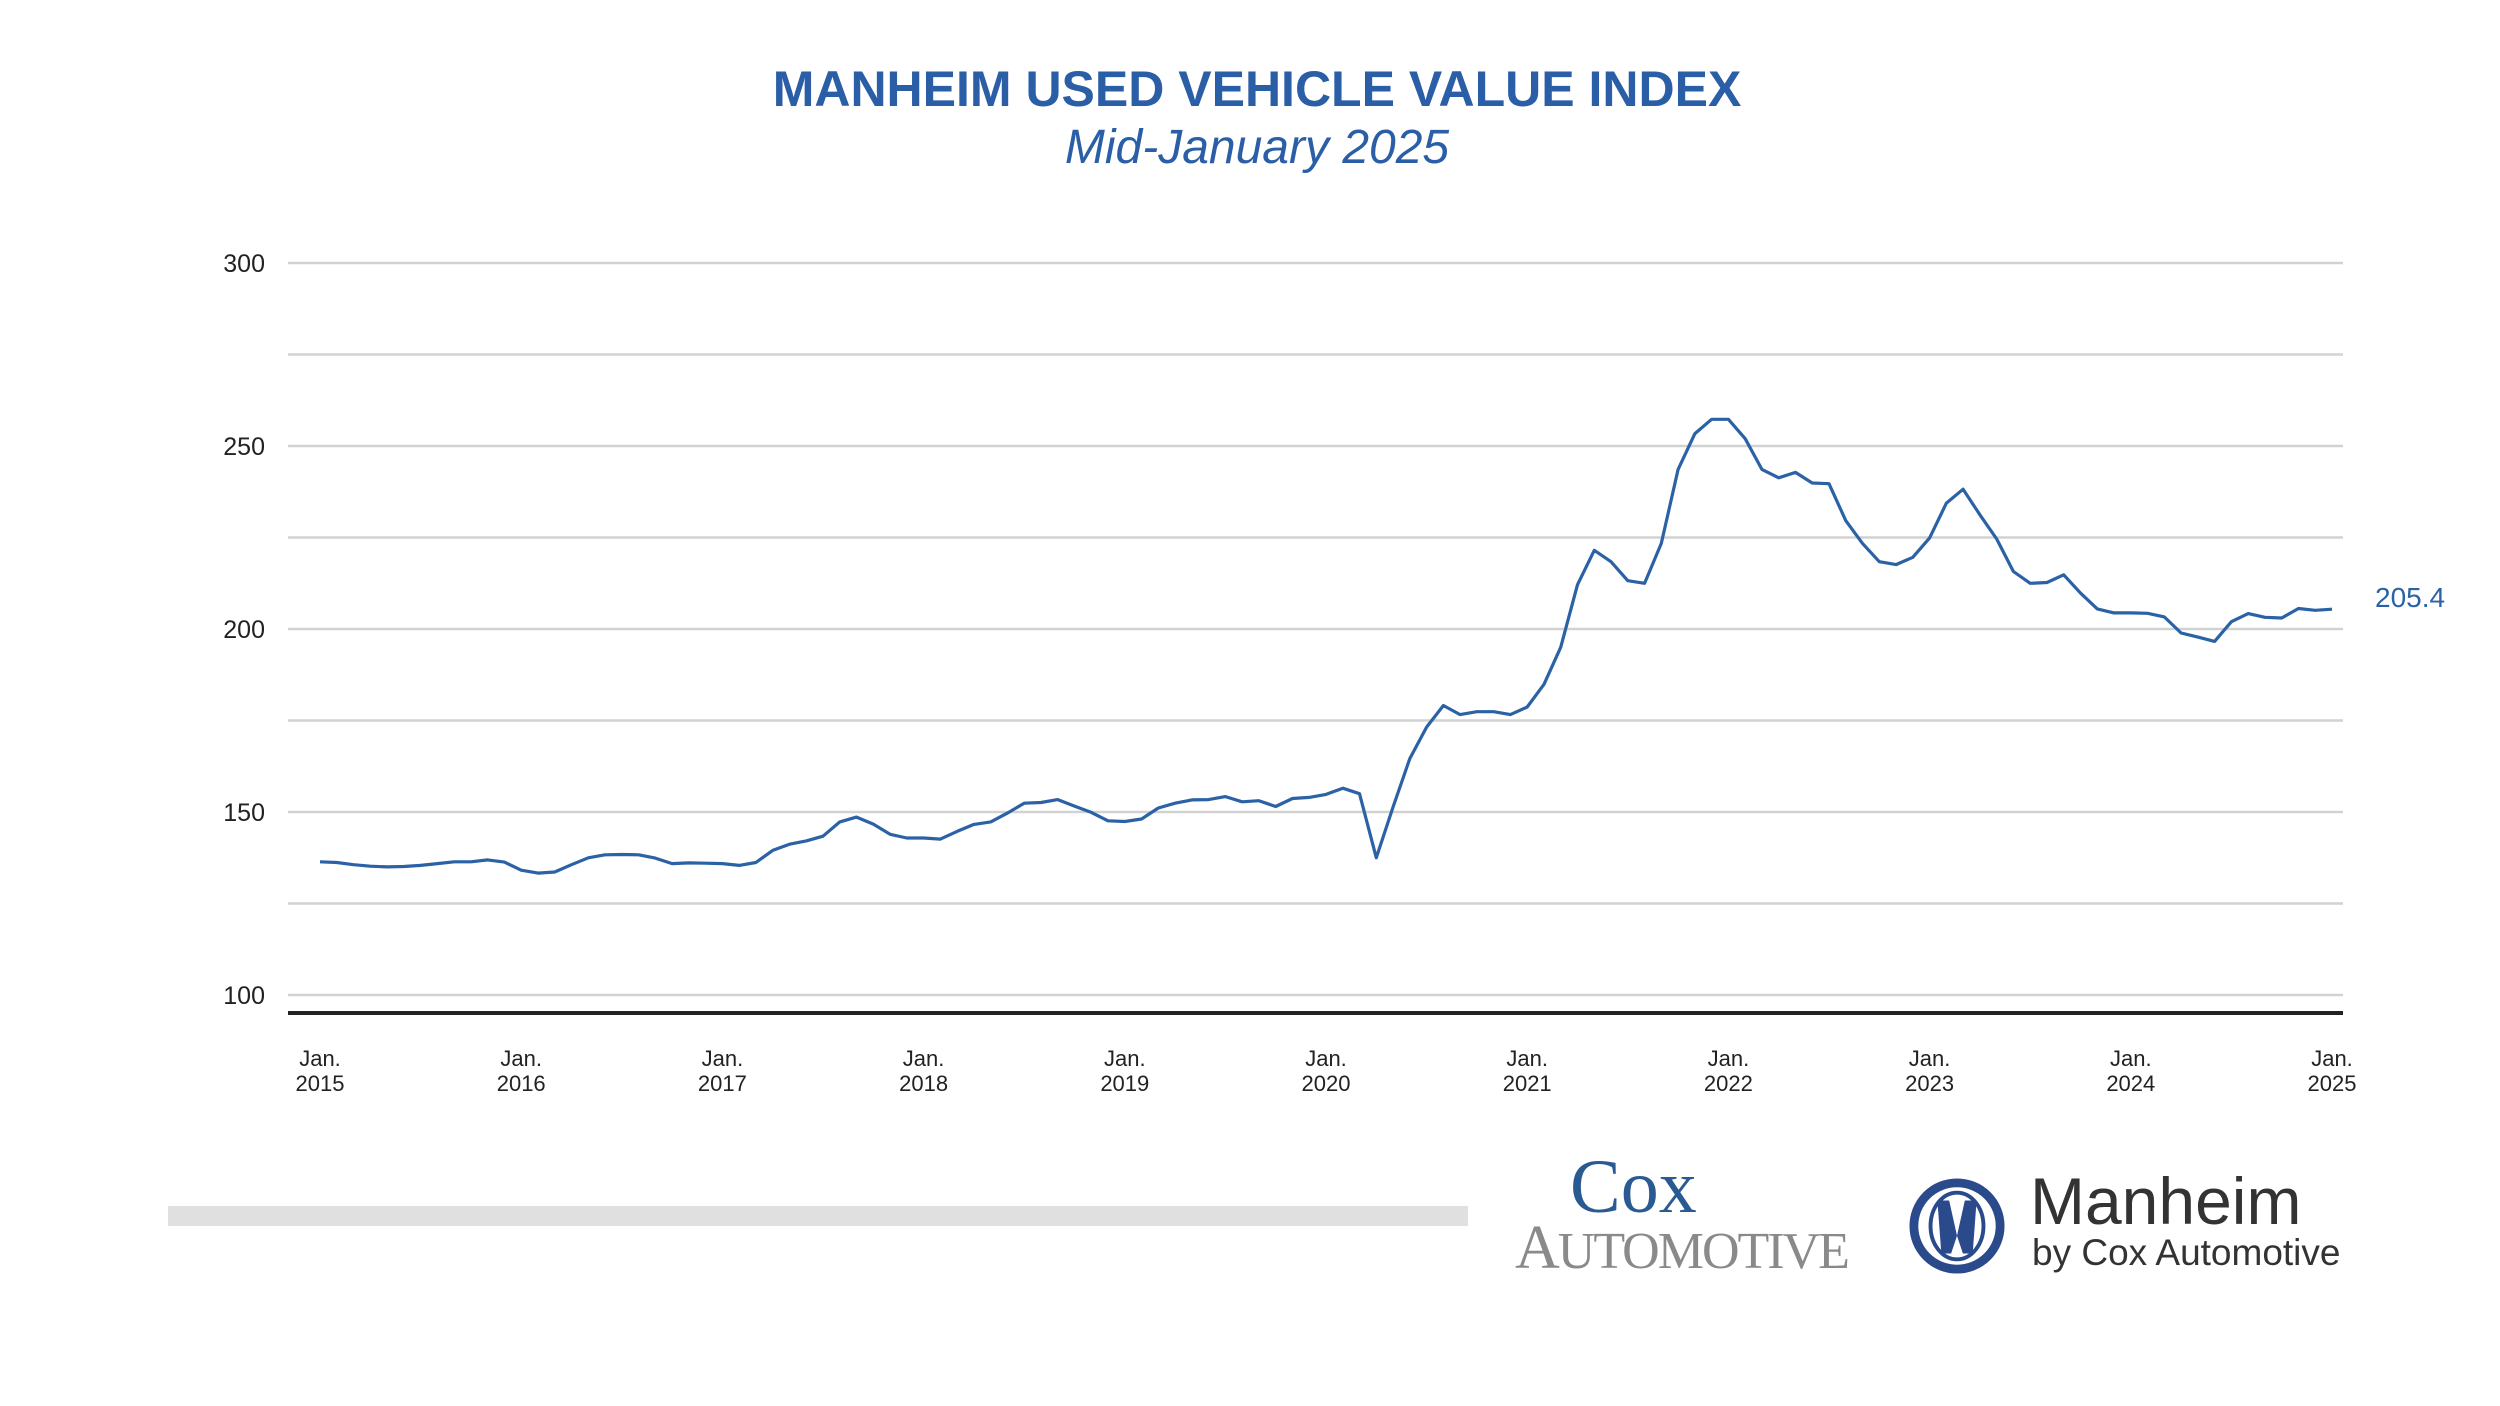 The image size is (2500, 1406). What do you see at coordinates (1957, 1226) in the screenshot?
I see `manheim-m-icon` at bounding box center [1957, 1226].